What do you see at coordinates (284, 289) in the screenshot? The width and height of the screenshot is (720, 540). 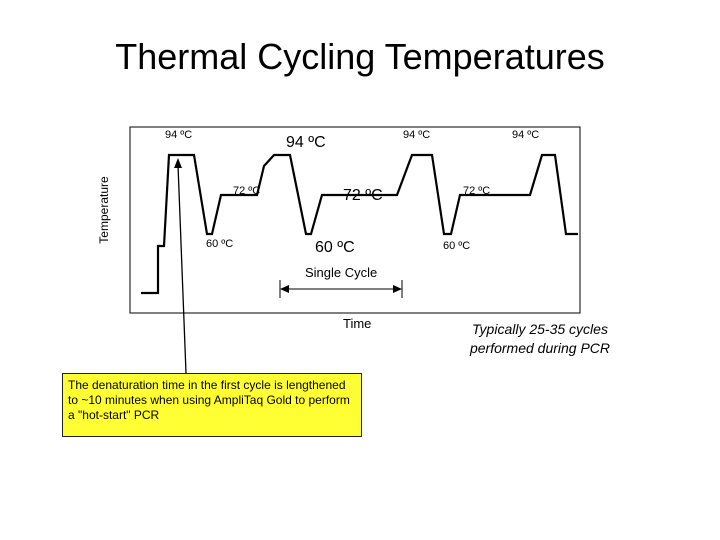 I see `arrowhead-left` at bounding box center [284, 289].